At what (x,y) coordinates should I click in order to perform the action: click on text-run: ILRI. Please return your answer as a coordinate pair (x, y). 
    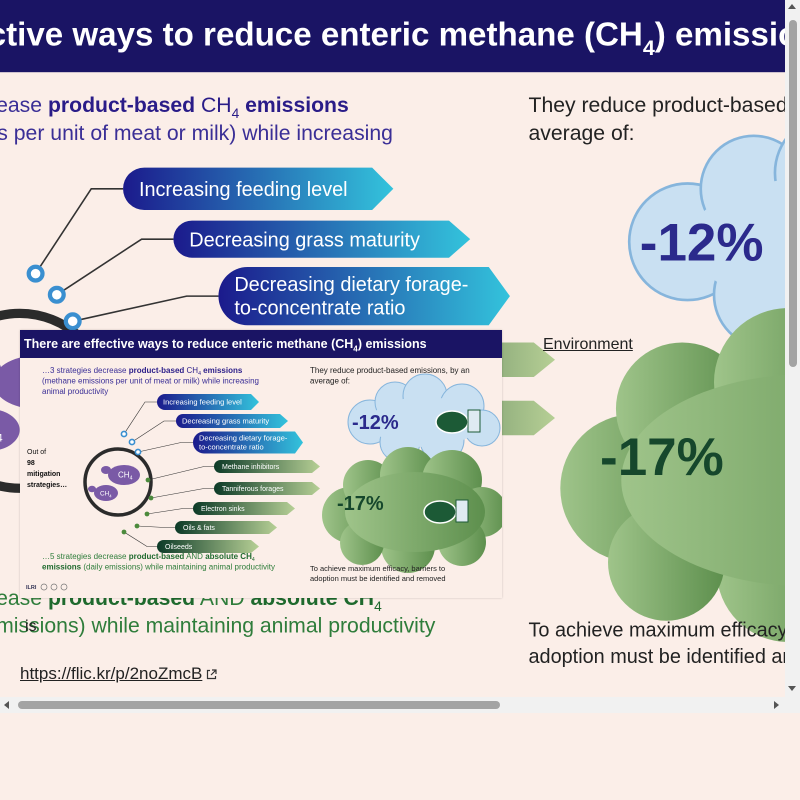
    Looking at the image, I should click on (31, 588).